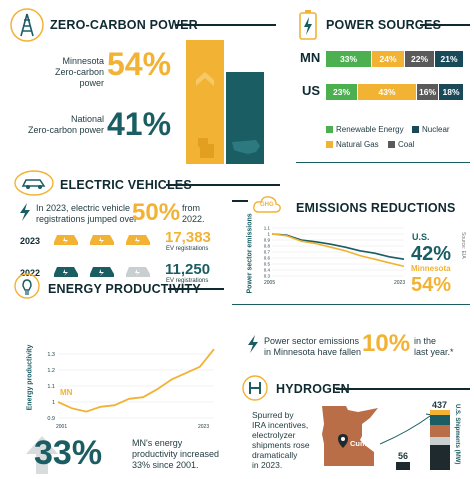 The width and height of the screenshot is (474, 479). Describe the element at coordinates (87, 219) in the screenshot. I see `ev-text-line2: registrations jumped over` at that location.